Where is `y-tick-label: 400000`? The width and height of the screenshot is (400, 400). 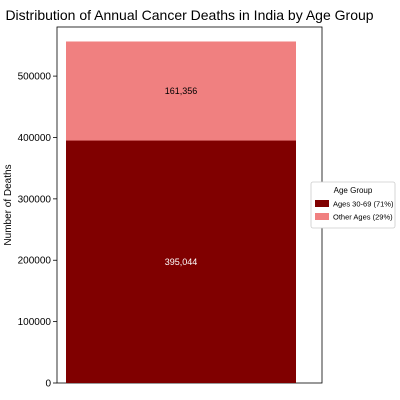
y-tick-label: 400000 is located at coordinates (35, 138).